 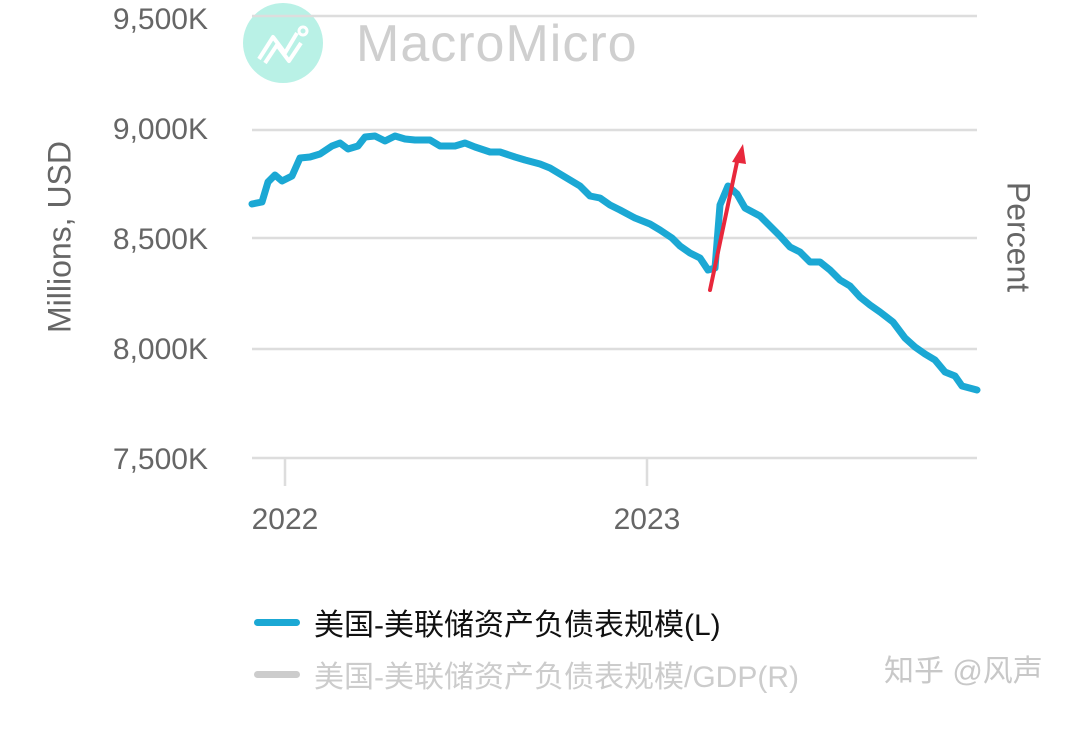 I want to click on y-tick-label: 9,500K, so click(x=160, y=19).